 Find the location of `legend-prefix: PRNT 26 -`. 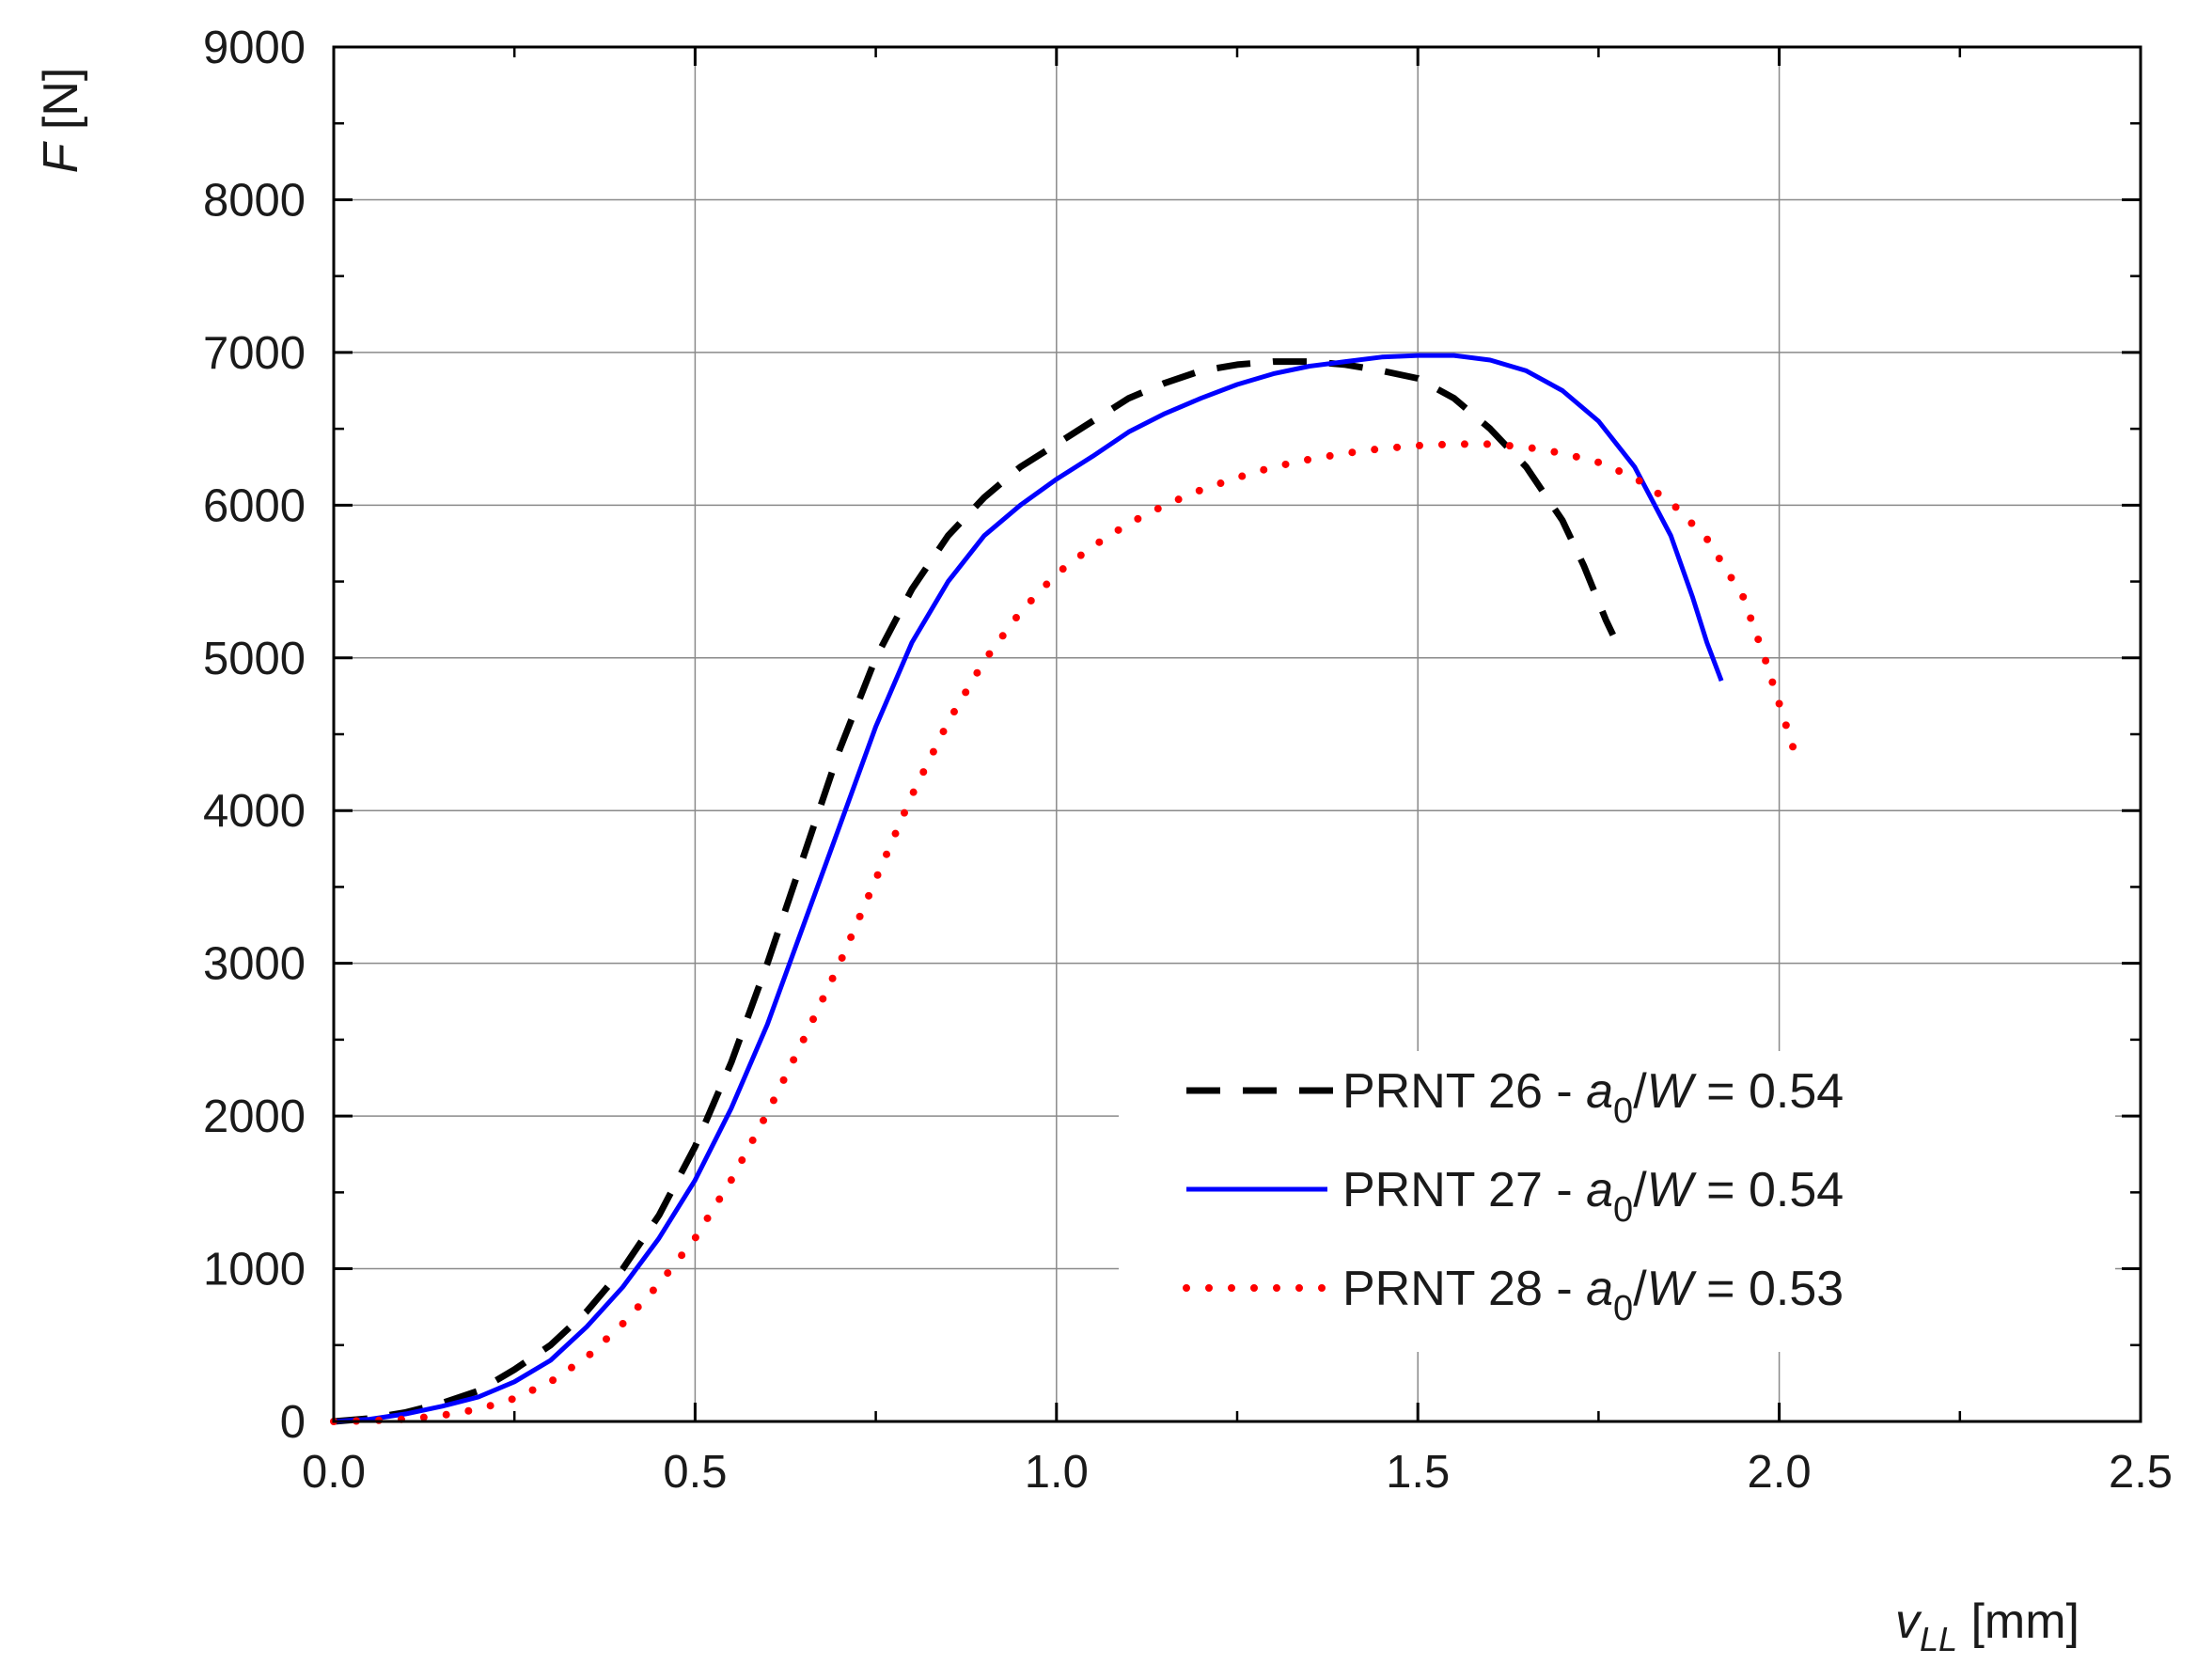

legend-prefix: PRNT 26 - is located at coordinates (1464, 1091).